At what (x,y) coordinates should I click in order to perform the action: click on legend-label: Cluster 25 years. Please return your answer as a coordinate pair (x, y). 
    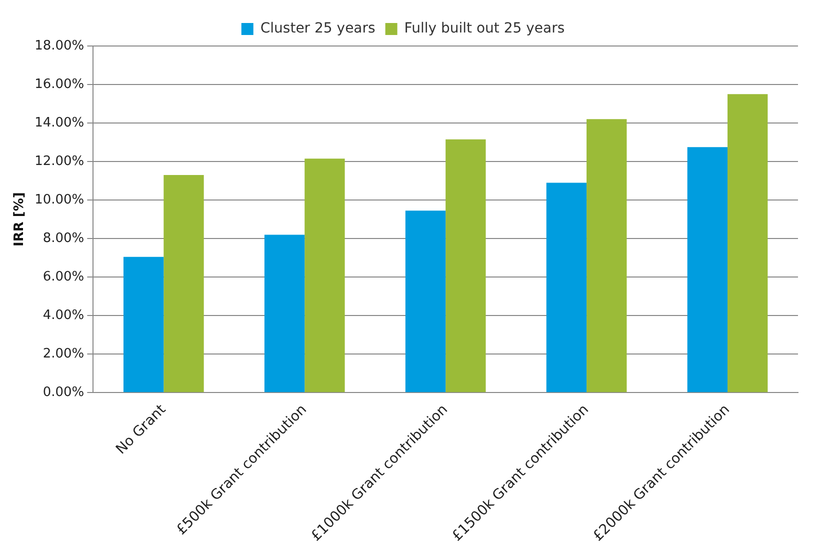
    Looking at the image, I should click on (318, 28).